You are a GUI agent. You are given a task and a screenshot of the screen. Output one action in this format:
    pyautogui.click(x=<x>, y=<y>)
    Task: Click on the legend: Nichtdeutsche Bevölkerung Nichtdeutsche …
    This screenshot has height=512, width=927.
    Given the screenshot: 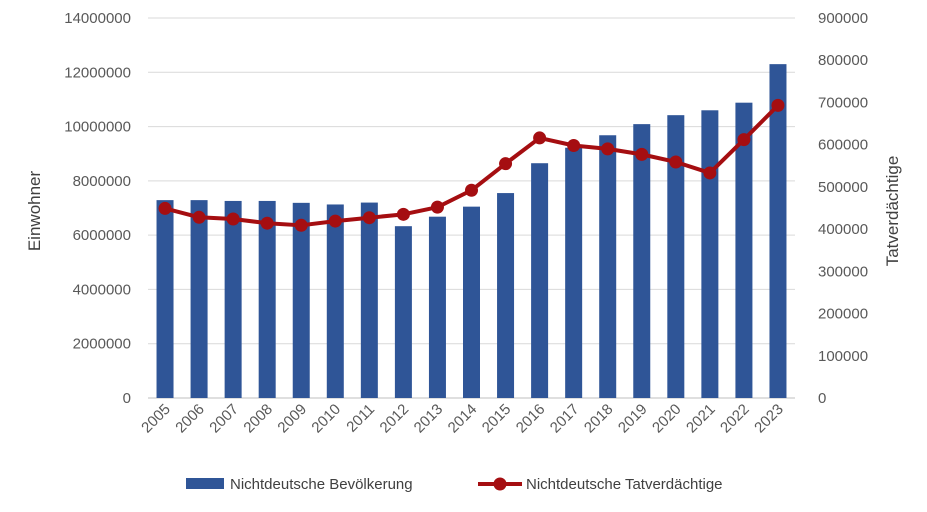 What is the action you would take?
    pyautogui.click(x=454, y=484)
    